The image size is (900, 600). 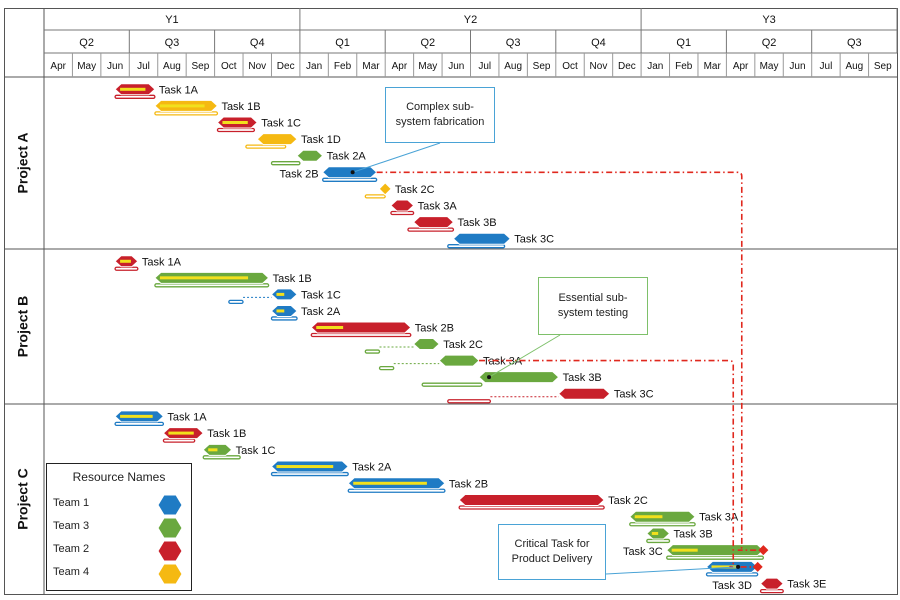 I want to click on project-label: Project A, so click(x=23, y=163).